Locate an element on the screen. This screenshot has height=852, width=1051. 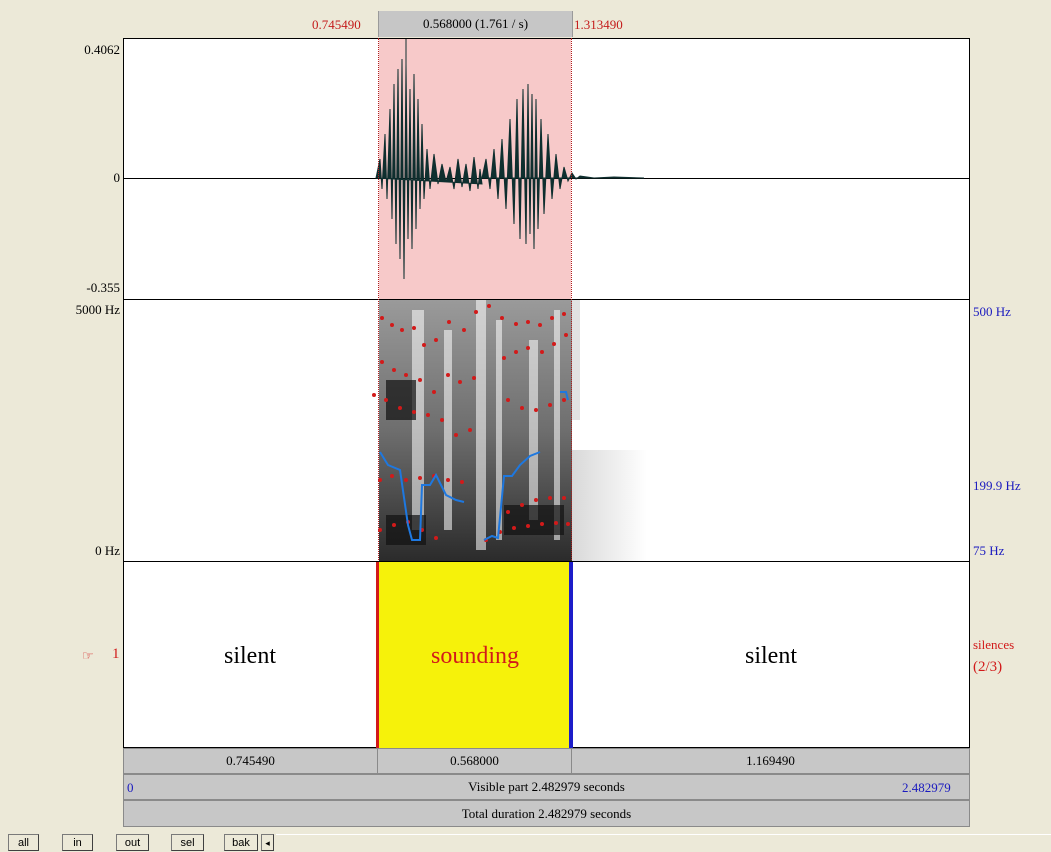
selection-end-line is located at coordinates (571, 300).